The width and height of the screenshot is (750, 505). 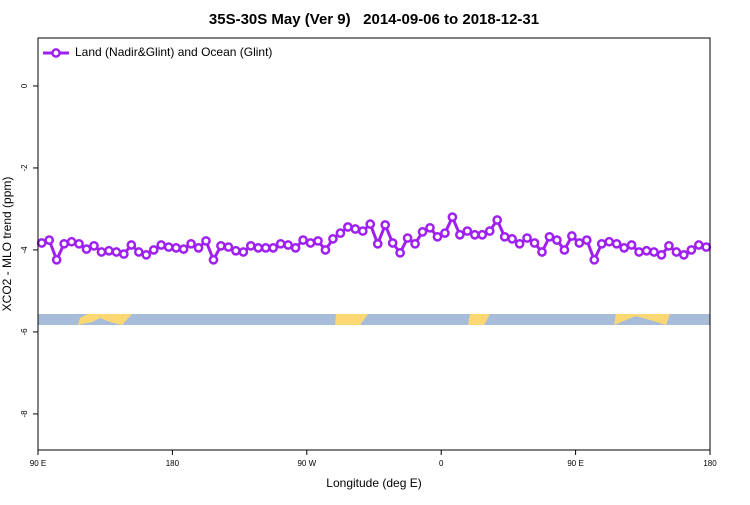 I want to click on x-tick-label: 0, so click(x=441, y=463).